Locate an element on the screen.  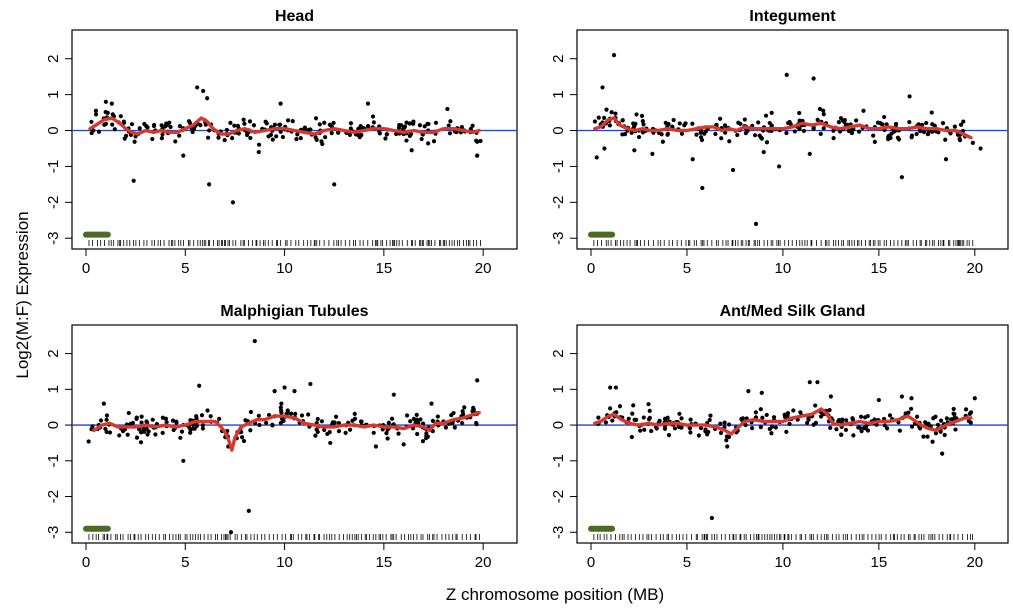
y-tick-label: 0 is located at coordinates (558, 130).